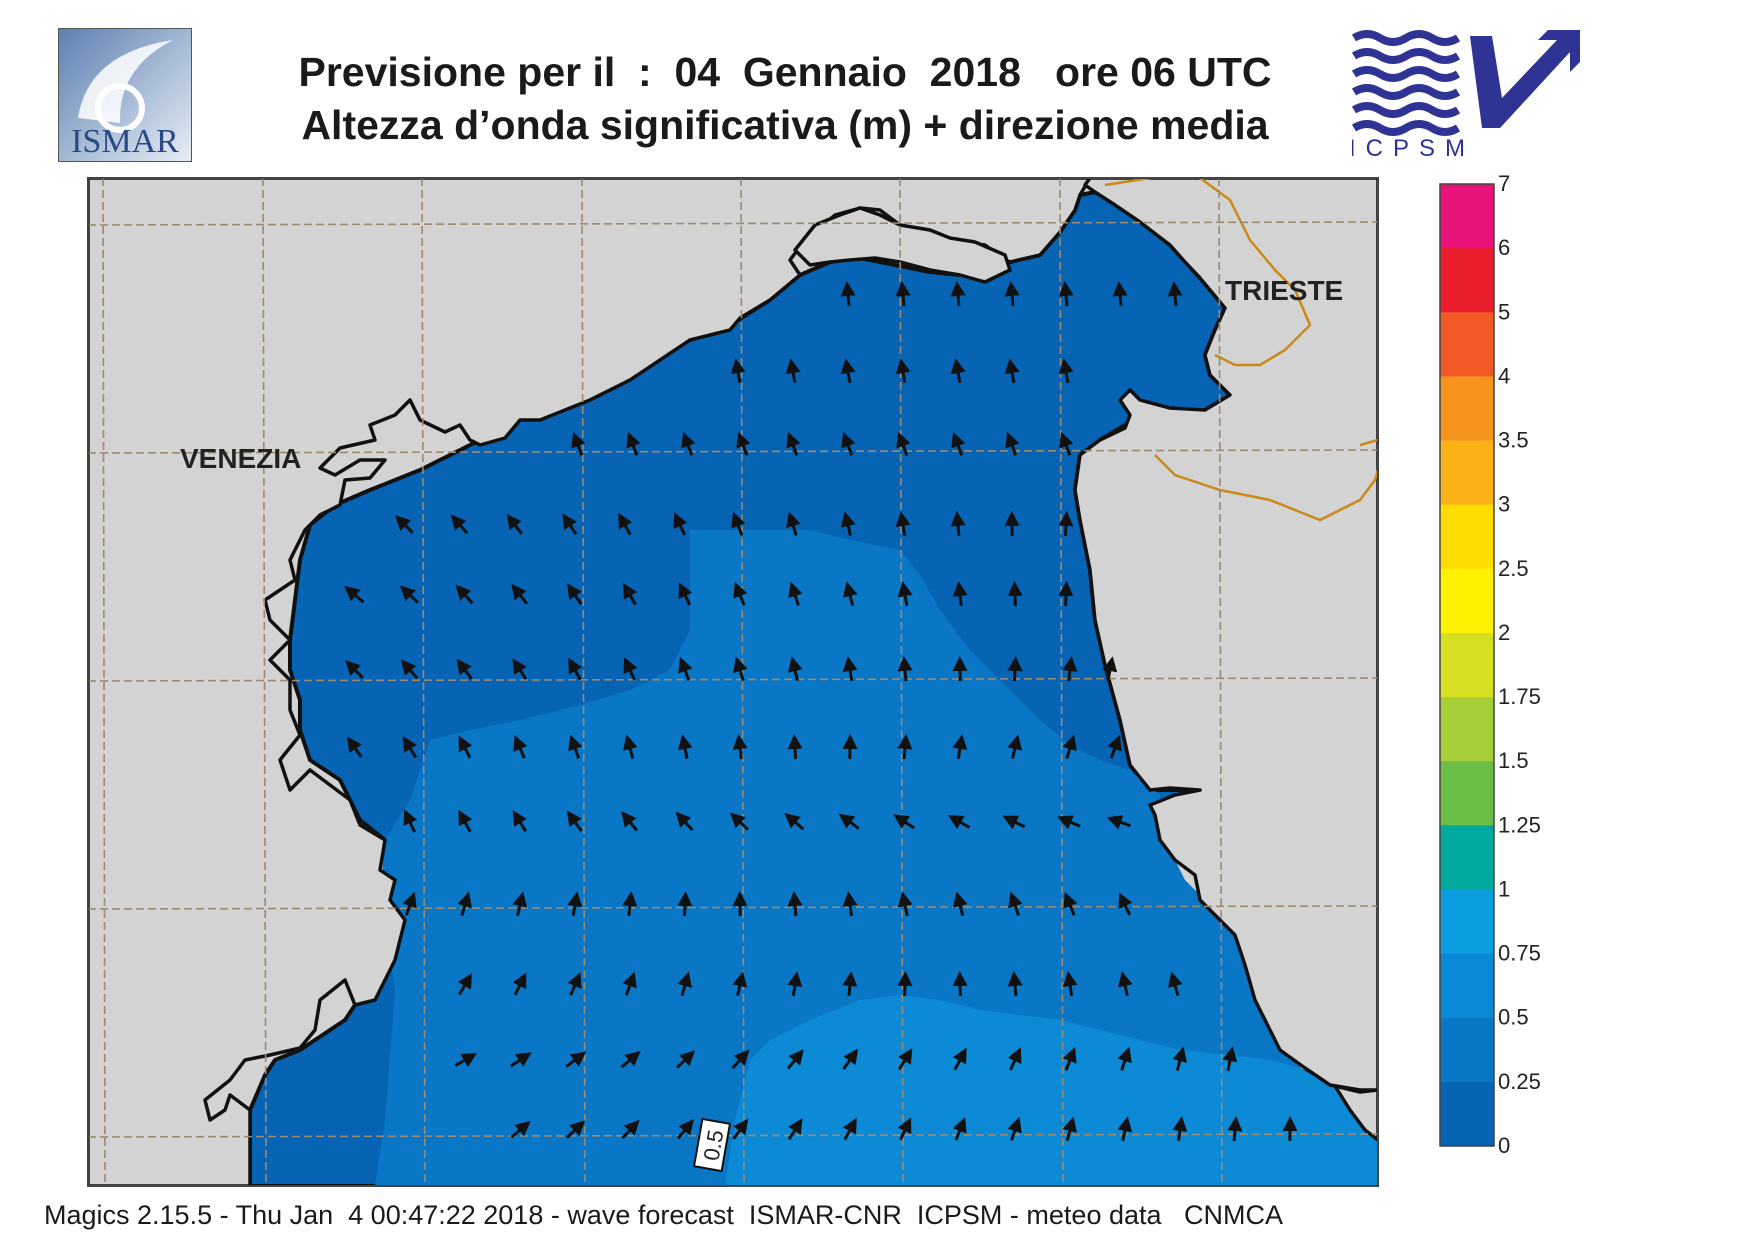 Image resolution: width=1755 pixels, height=1242 pixels. I want to click on trieste-label: TRIESTE, so click(1284, 290).